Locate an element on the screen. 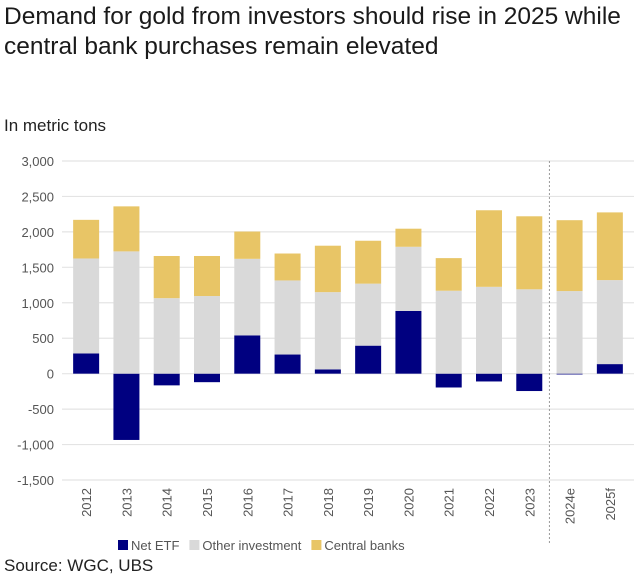  x-tick-label: 2013 is located at coordinates (126, 502).